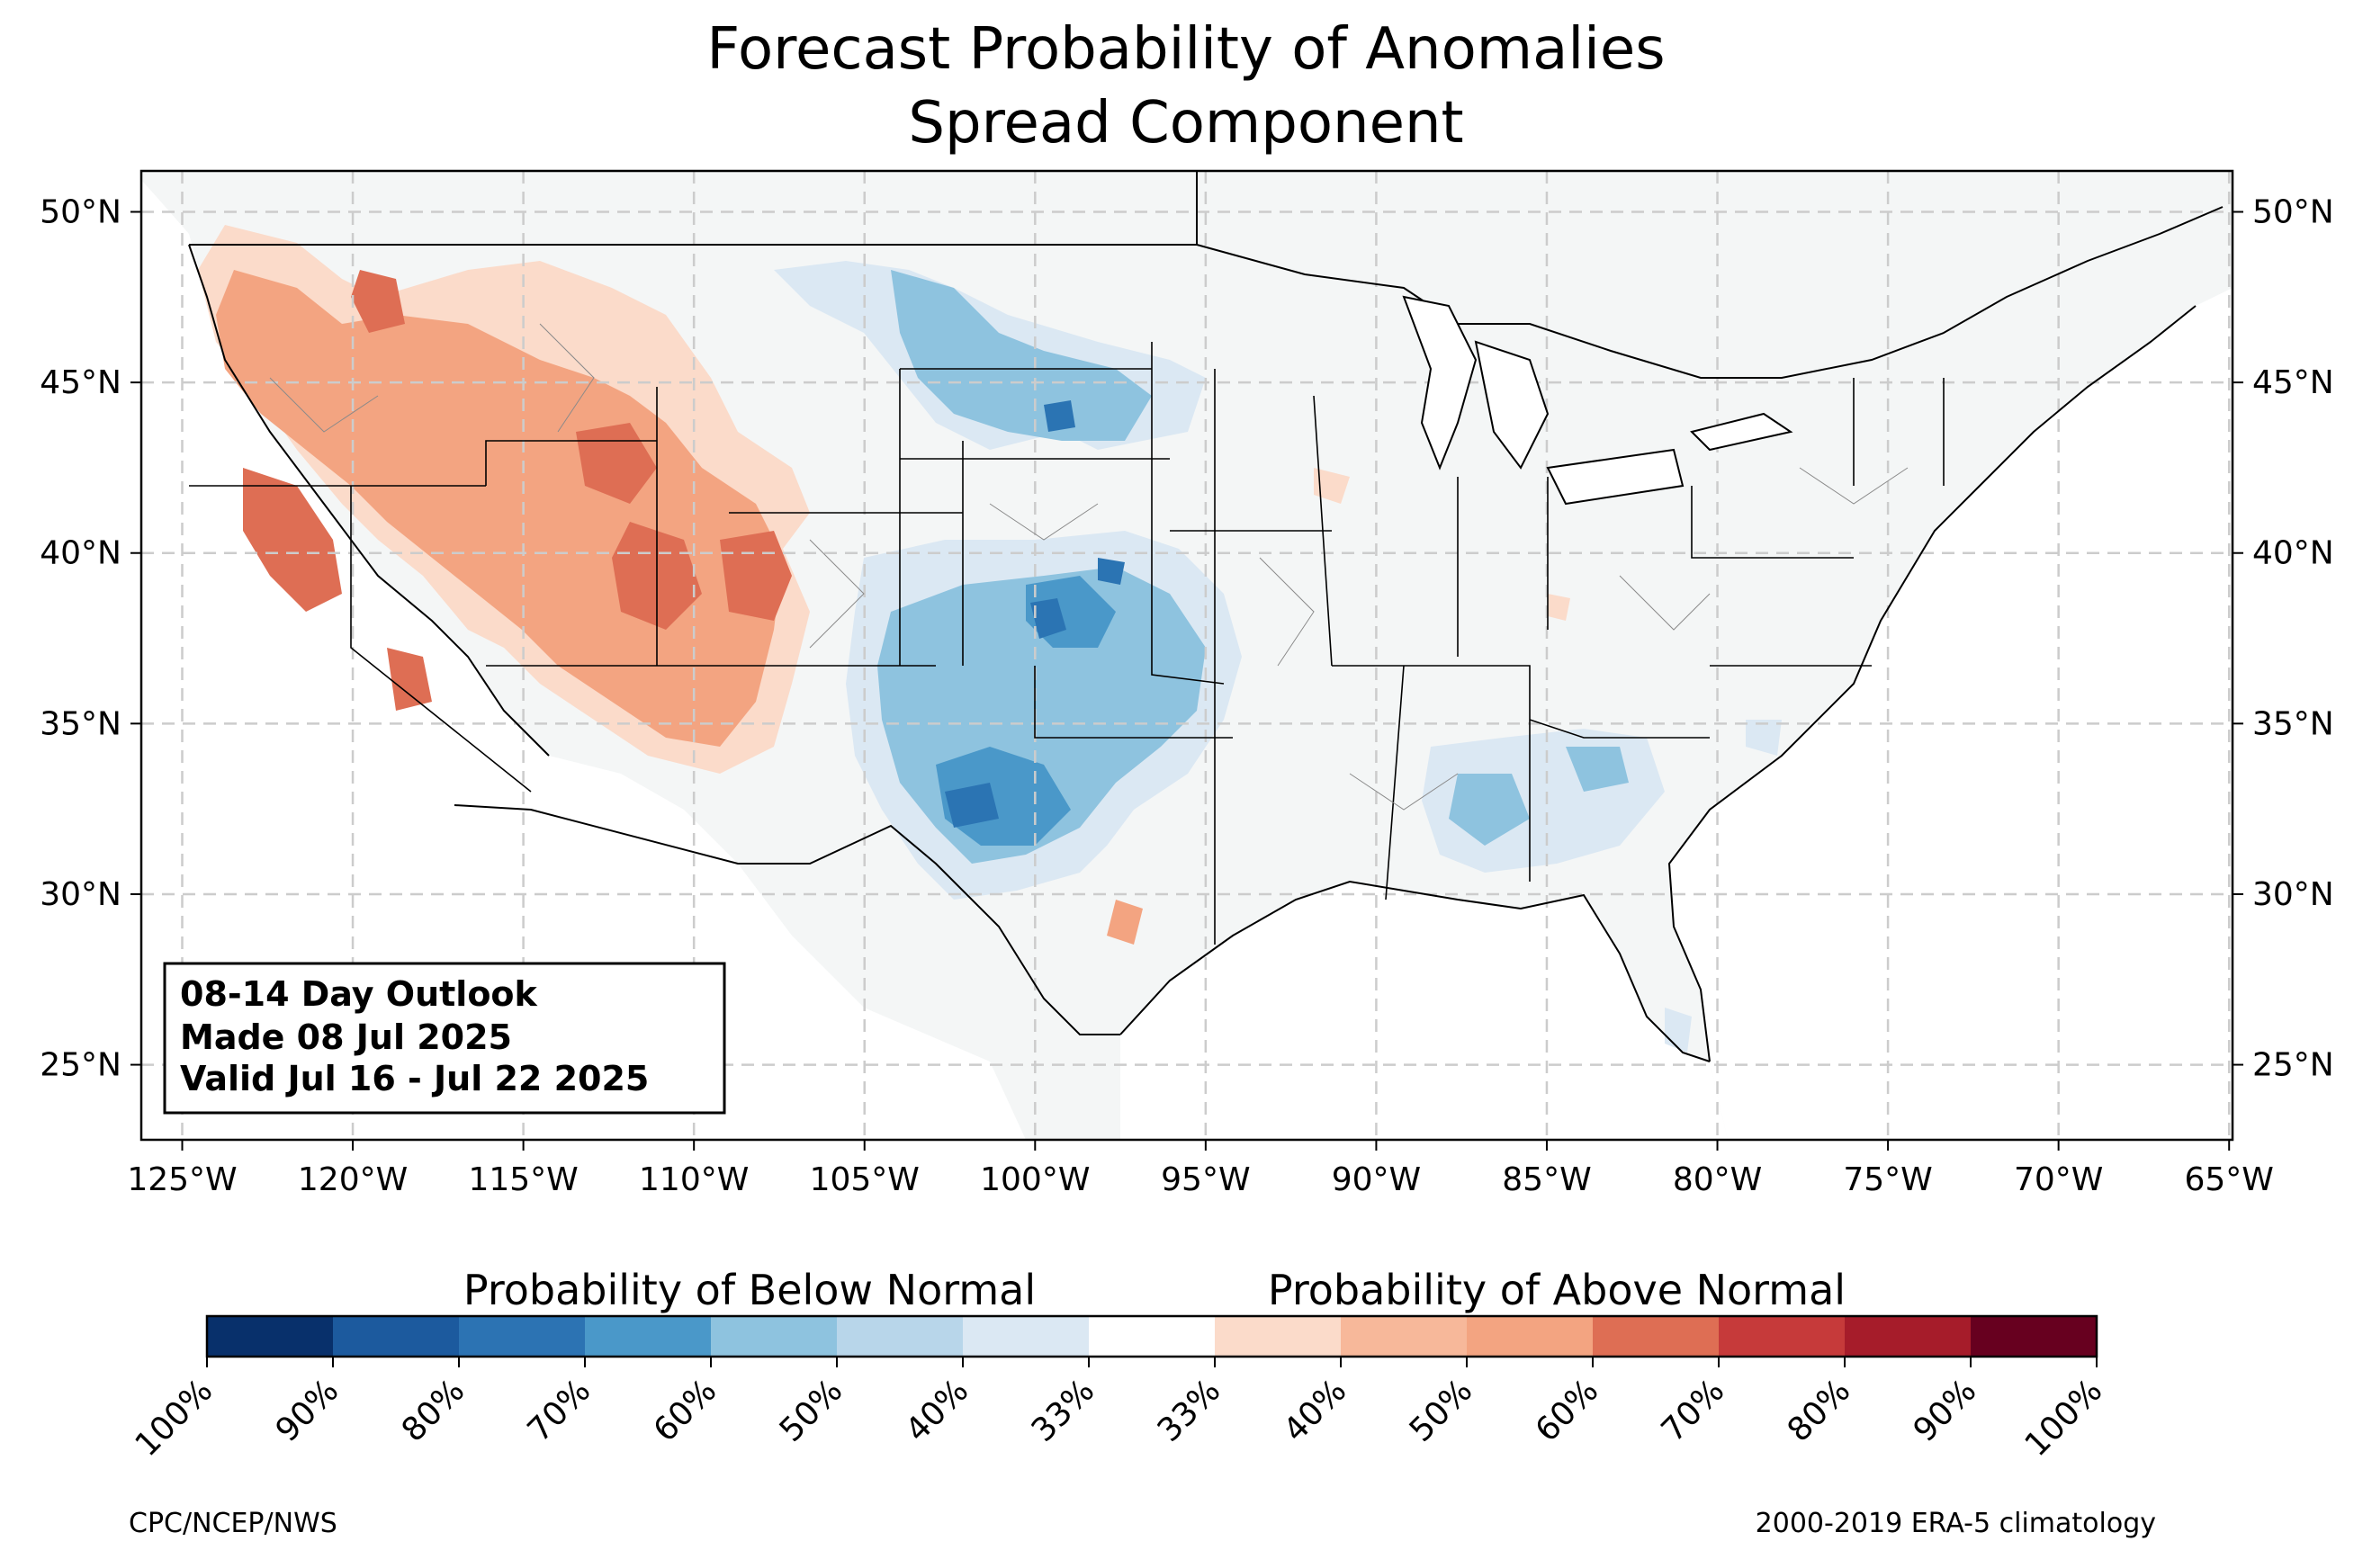 The height and width of the screenshot is (1568, 2372). What do you see at coordinates (1035, 1179) in the screenshot?
I see `longitude-label: 100°W` at bounding box center [1035, 1179].